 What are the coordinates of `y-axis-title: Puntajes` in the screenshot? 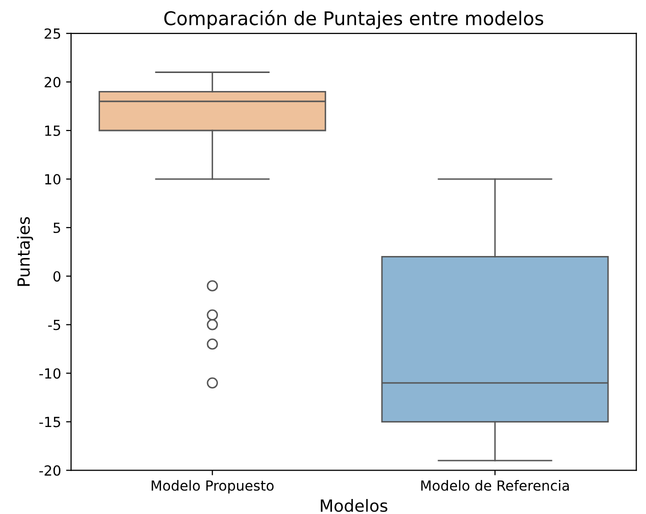 It's located at (25, 251).